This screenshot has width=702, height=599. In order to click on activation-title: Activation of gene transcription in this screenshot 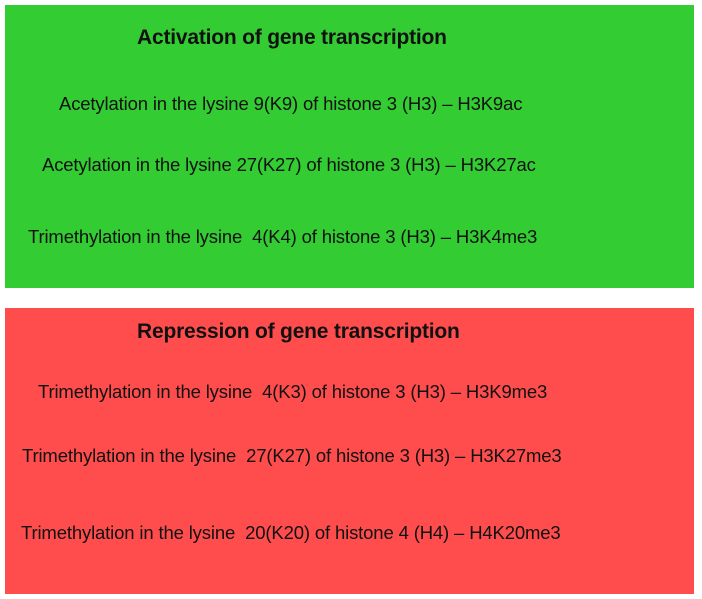, I will do `click(292, 37)`.